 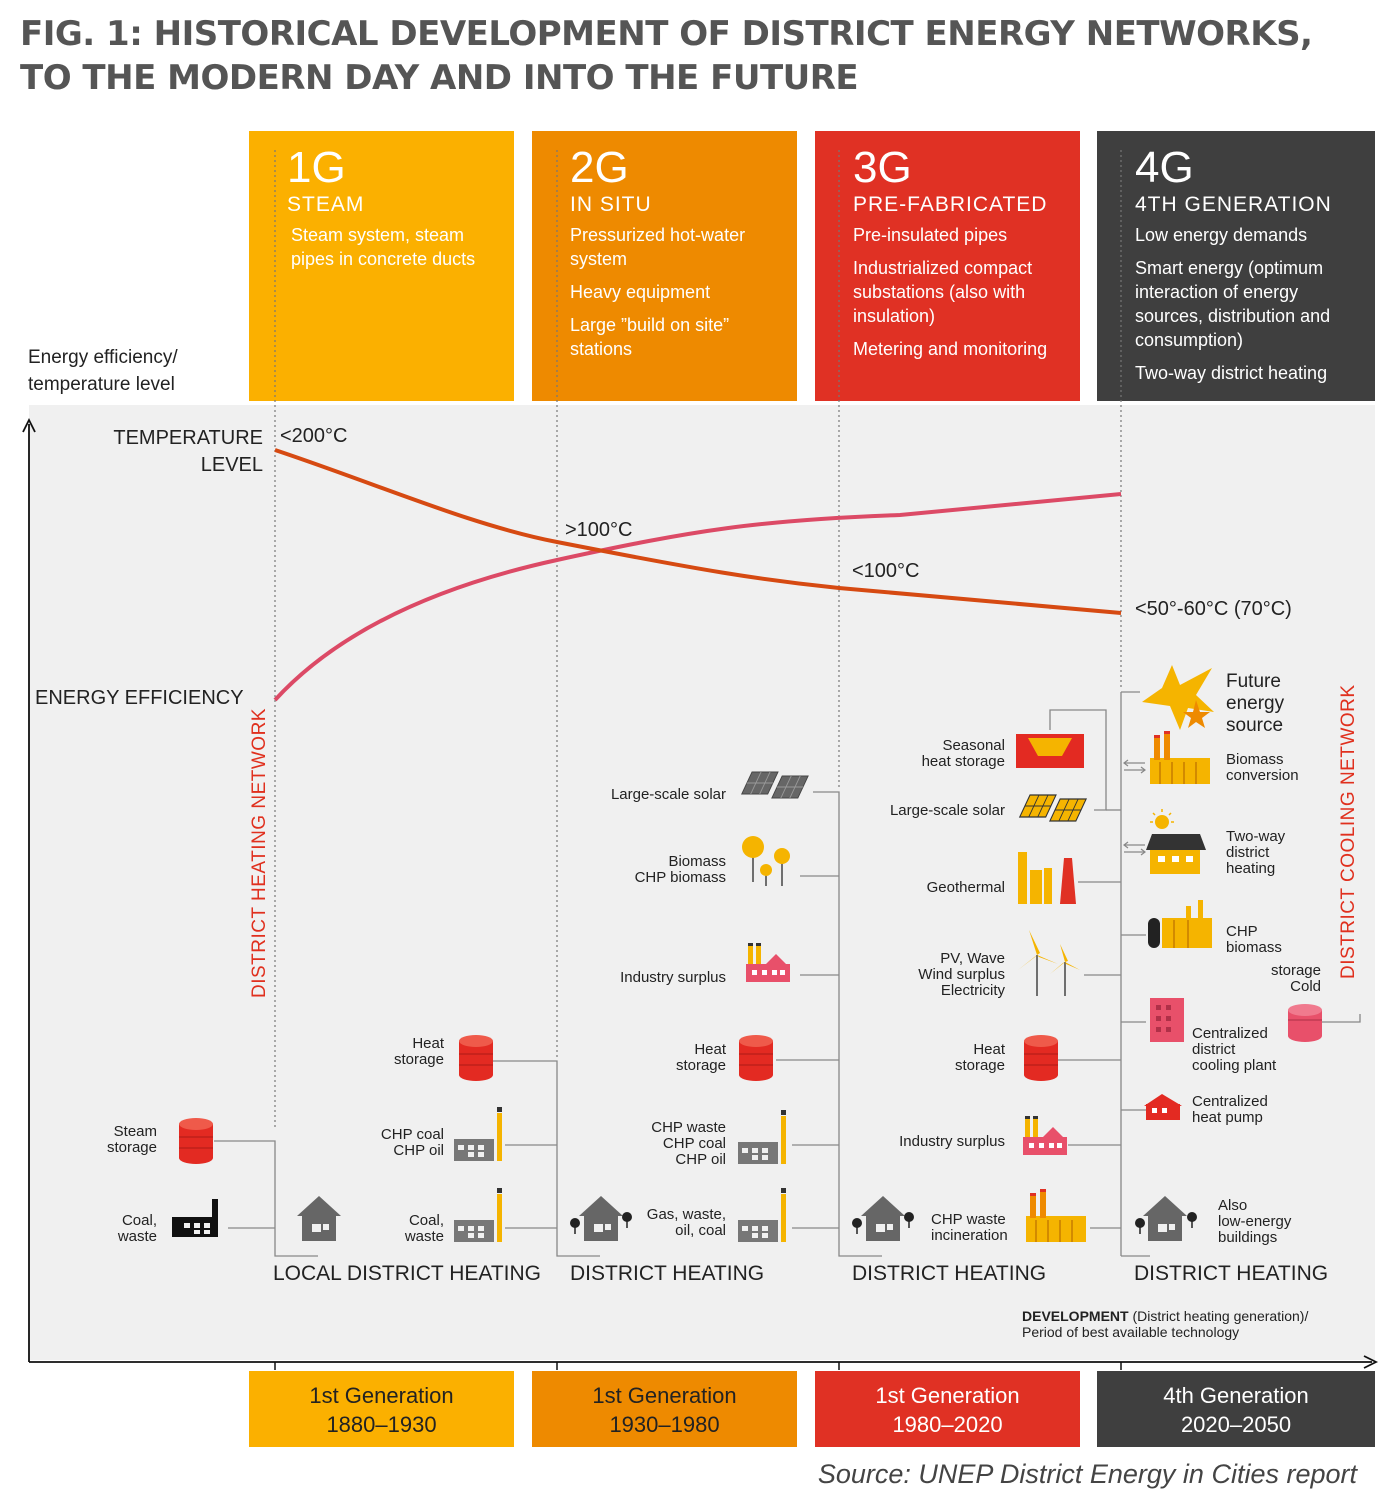 I want to click on title-line-2: TO THE MODERN DAY AND INTO THE FUTURE, so click(x=439, y=78).